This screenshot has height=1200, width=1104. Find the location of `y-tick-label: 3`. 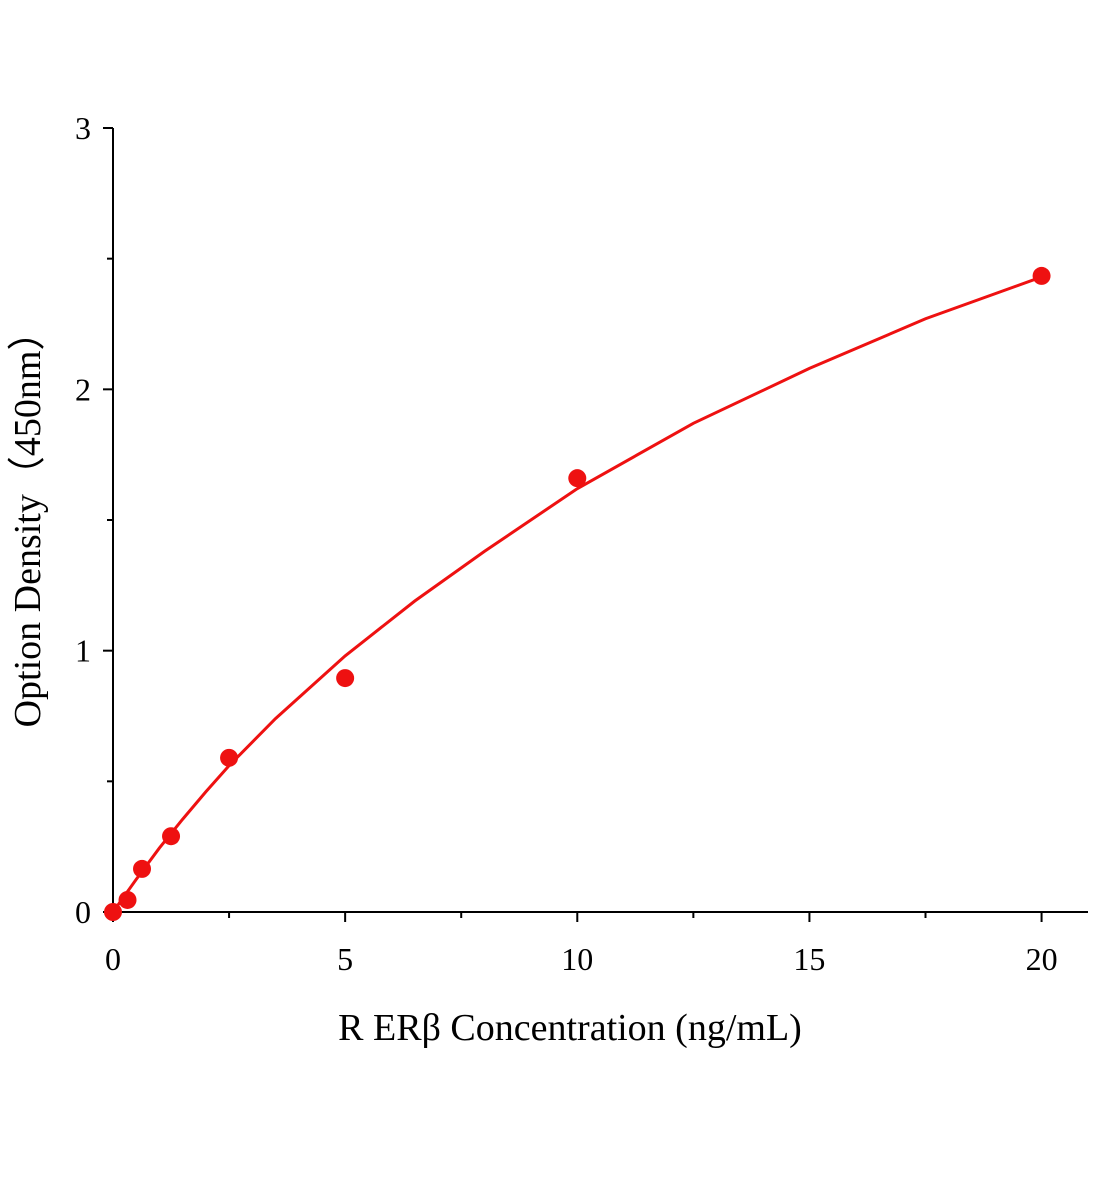

y-tick-label: 3 is located at coordinates (83, 128).